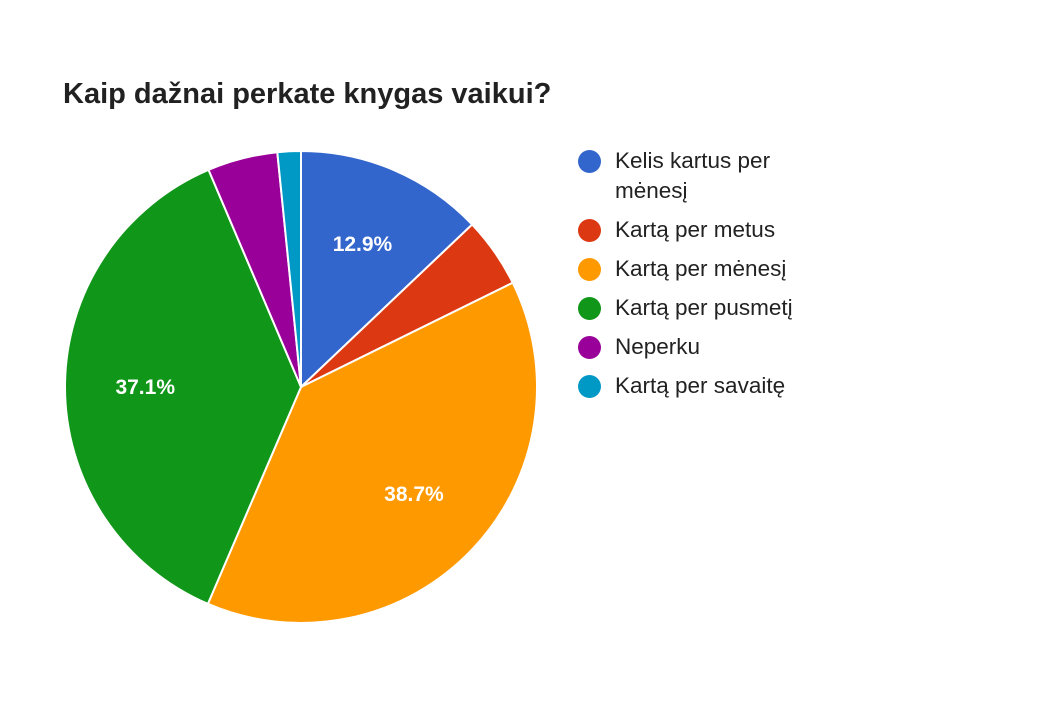  What do you see at coordinates (414, 494) in the screenshot?
I see `slice-data-label: 38.7%` at bounding box center [414, 494].